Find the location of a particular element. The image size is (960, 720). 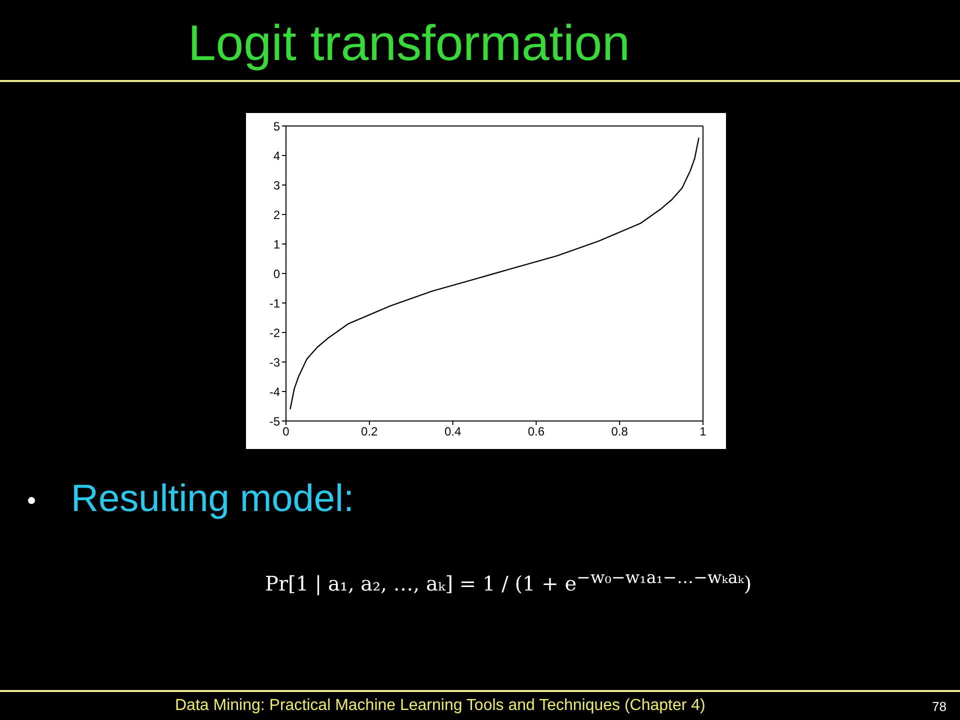

y-tick-label: -4 is located at coordinates (274, 391).